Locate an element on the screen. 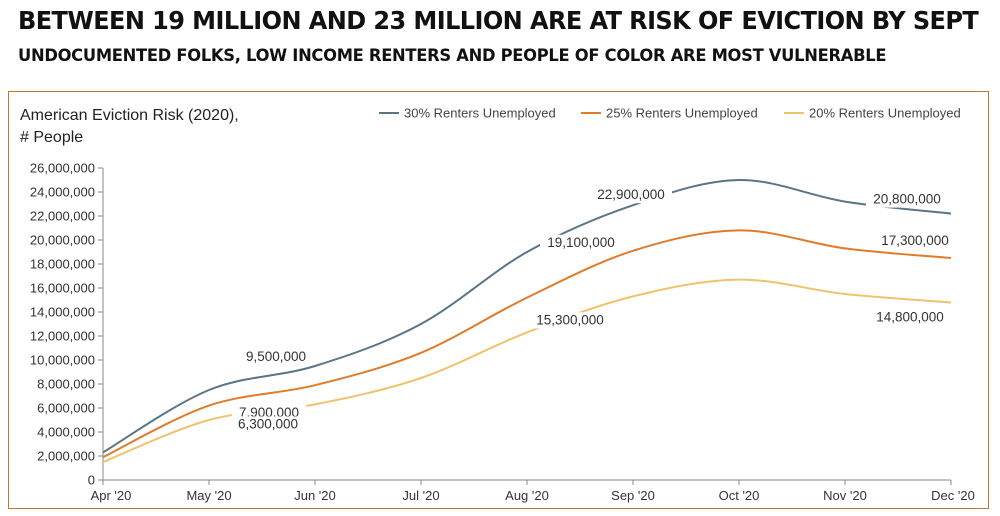 The width and height of the screenshot is (1000, 516). y-tick-label: 12,000,000 is located at coordinates (62, 336).